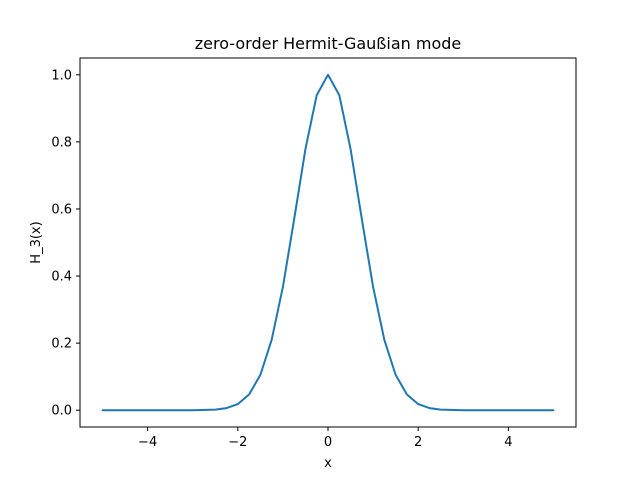 Image resolution: width=640 pixels, height=480 pixels. I want to click on y-tick-label: 0.6, so click(61, 209).